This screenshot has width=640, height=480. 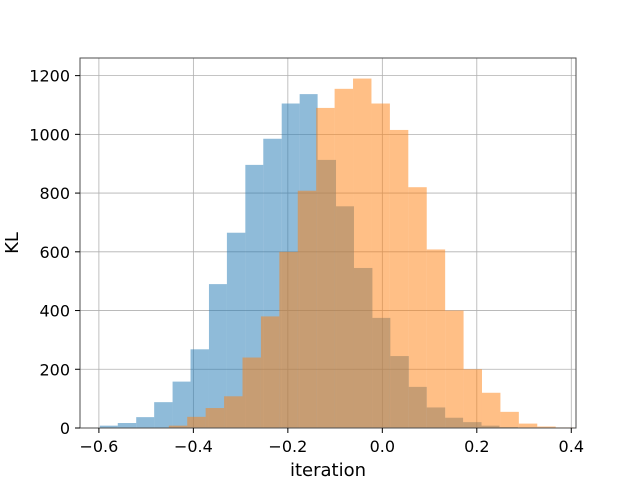 I want to click on y-tick-label: 1000, so click(x=49, y=134).